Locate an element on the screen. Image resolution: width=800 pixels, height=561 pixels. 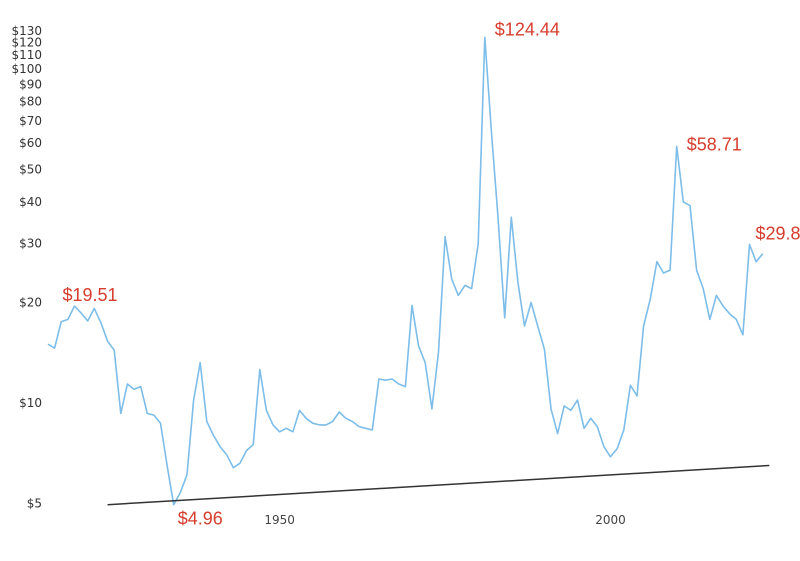
y-tick-label: $130 is located at coordinates (26, 31).